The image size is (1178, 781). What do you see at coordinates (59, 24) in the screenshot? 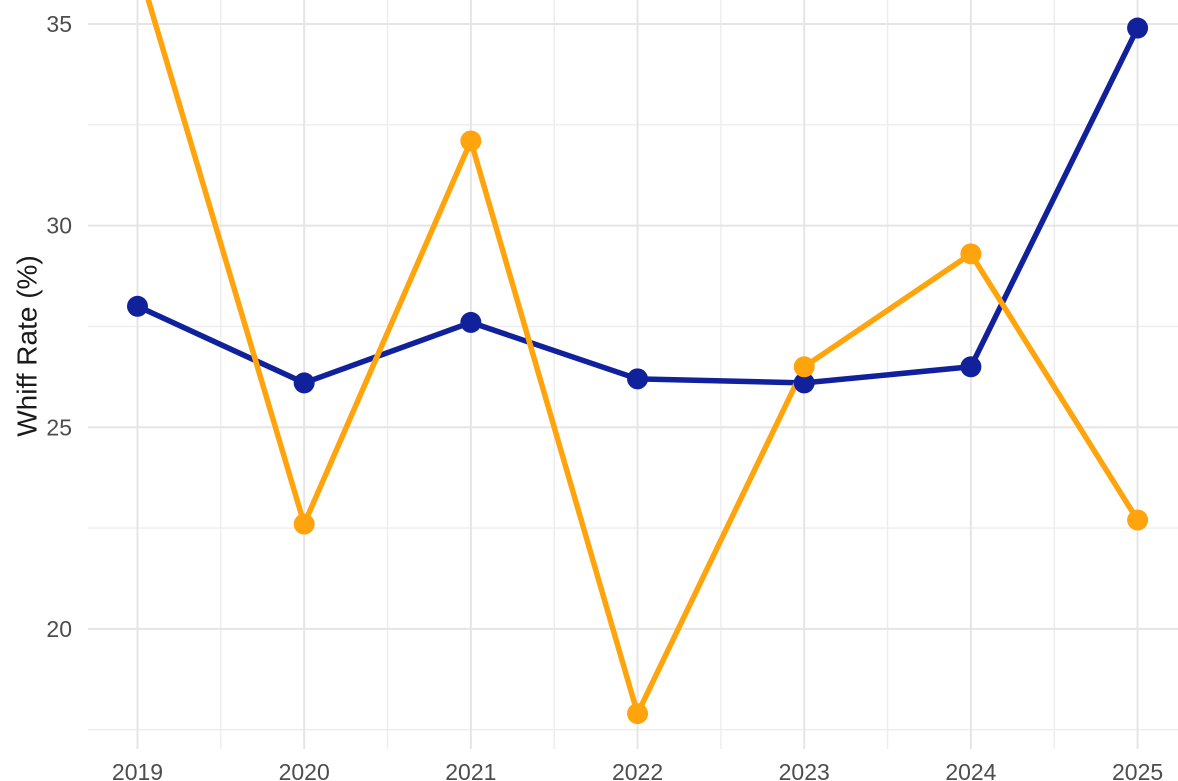
I see `y-tick-label: 35` at bounding box center [59, 24].